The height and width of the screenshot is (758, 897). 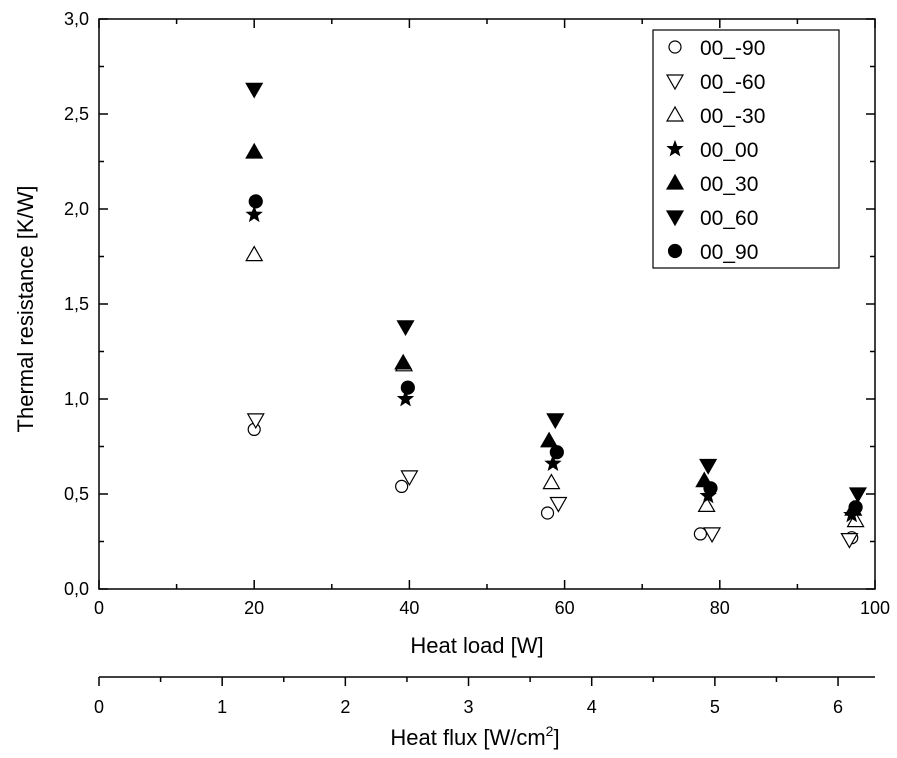 What do you see at coordinates (467, 737) in the screenshot?
I see `secondary-x-axis-title-main: Heat flux [W/cm` at bounding box center [467, 737].